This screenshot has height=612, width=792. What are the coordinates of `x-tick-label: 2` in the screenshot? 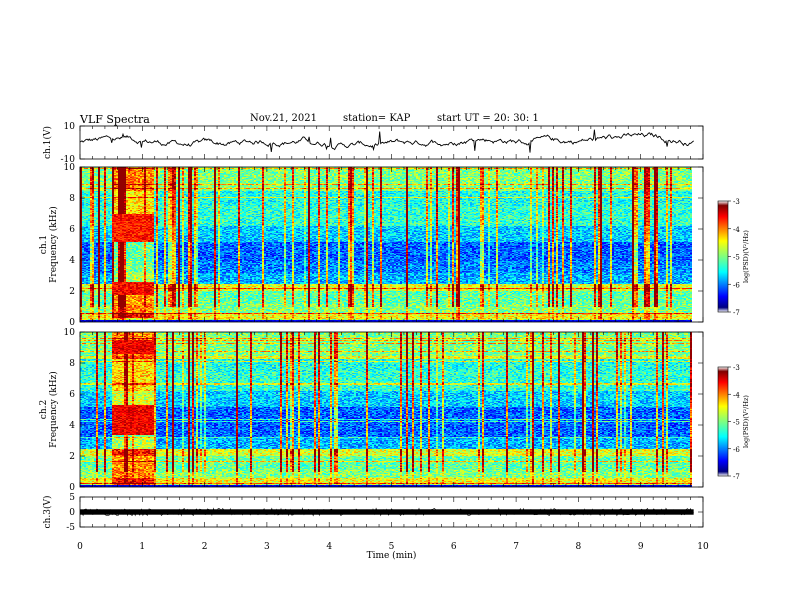 It's located at (205, 547).